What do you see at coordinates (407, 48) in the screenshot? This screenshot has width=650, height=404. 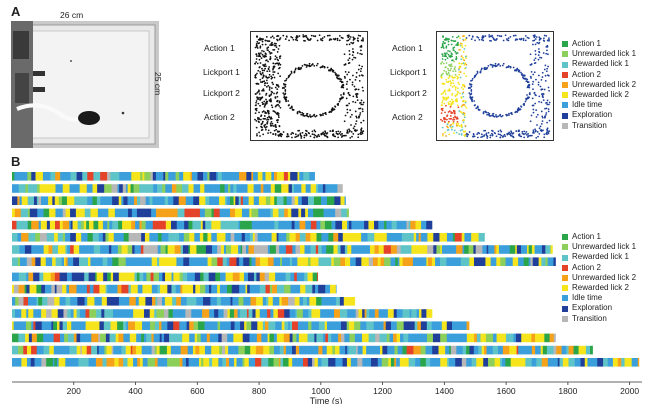 I see `color-label-action-1: Action 1` at bounding box center [407, 48].